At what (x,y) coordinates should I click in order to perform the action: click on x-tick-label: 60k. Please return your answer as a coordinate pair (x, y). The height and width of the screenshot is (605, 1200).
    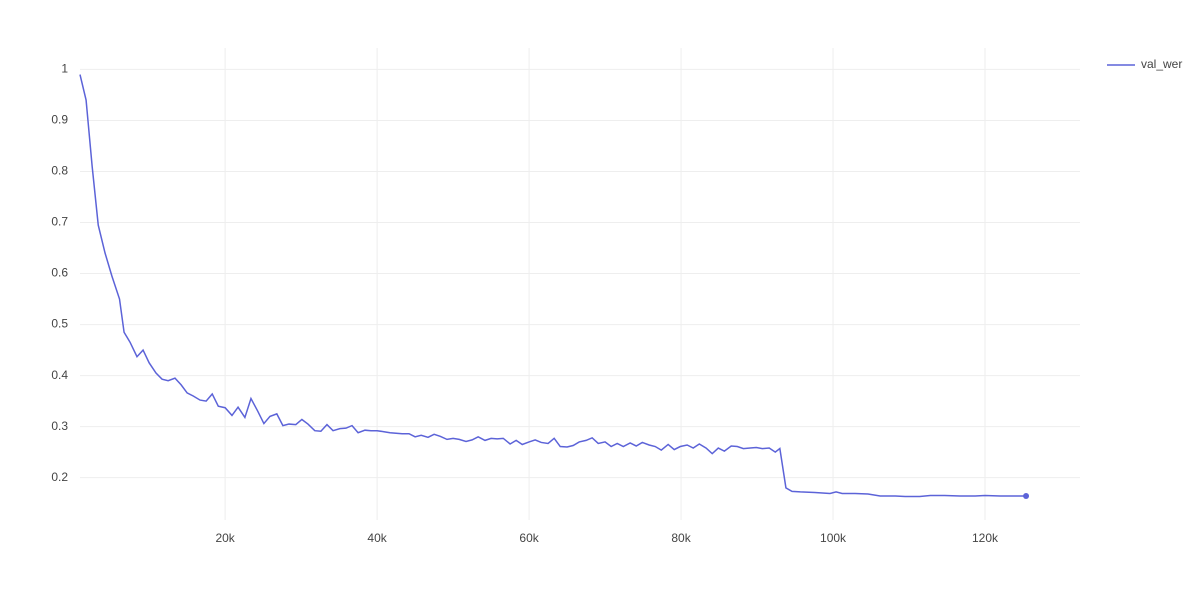
    Looking at the image, I should click on (529, 538).